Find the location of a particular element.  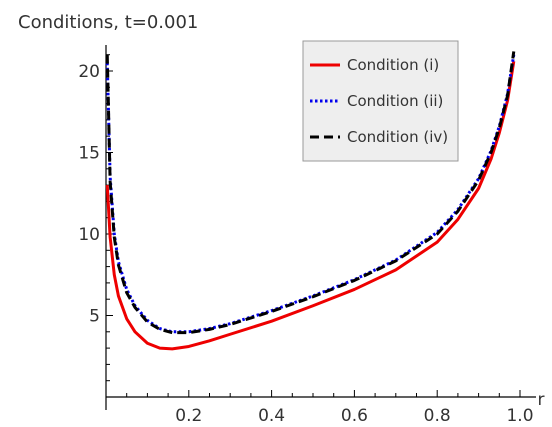

legend-box is located at coordinates (380, 101).